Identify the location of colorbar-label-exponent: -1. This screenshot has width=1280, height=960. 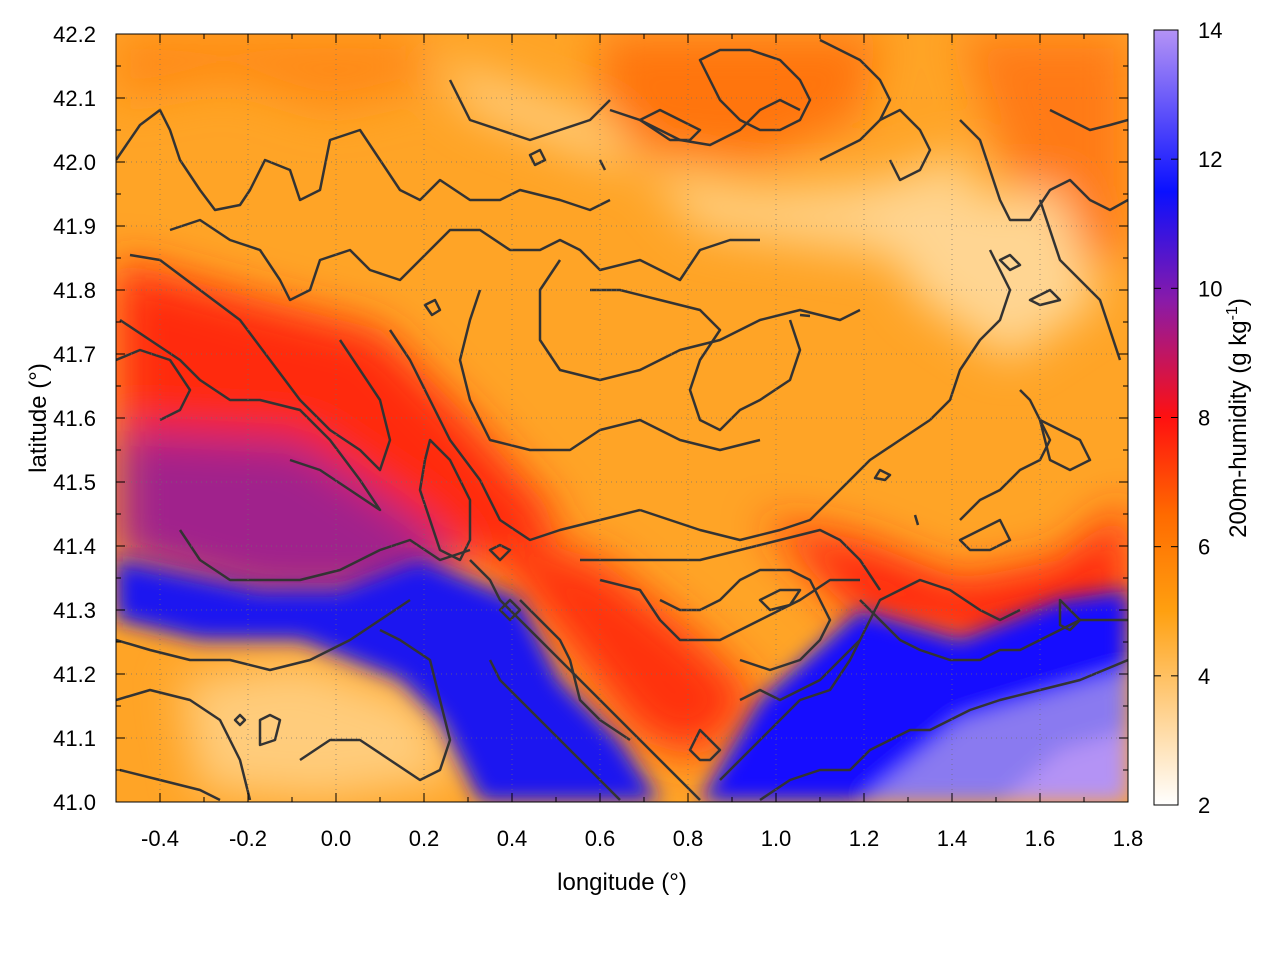
(1232, 313).